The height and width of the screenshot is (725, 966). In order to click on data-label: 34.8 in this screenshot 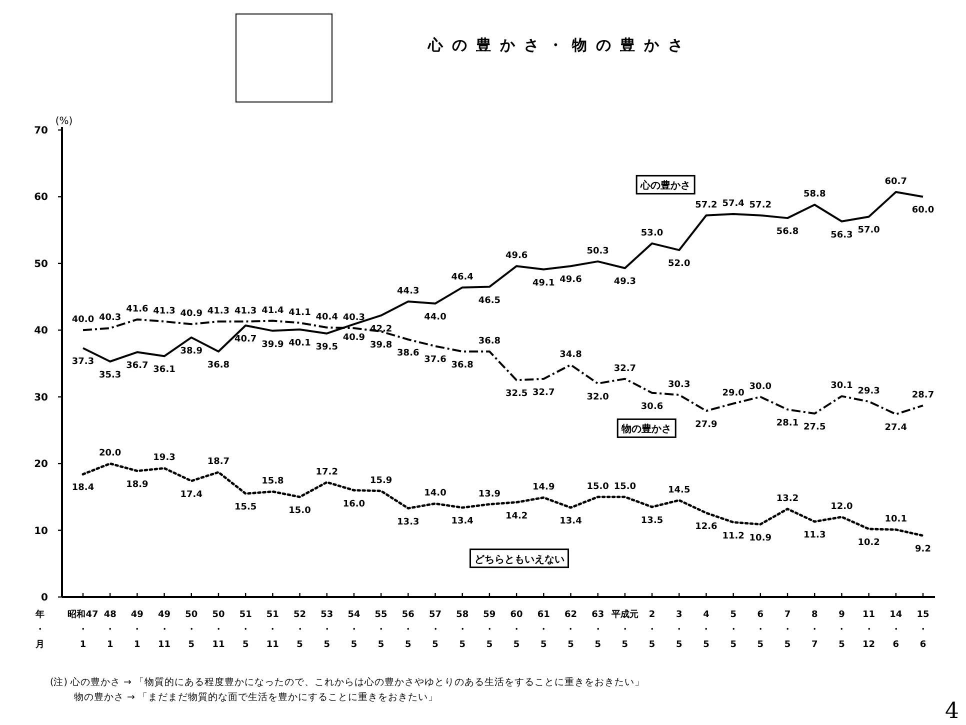, I will do `click(571, 355)`.